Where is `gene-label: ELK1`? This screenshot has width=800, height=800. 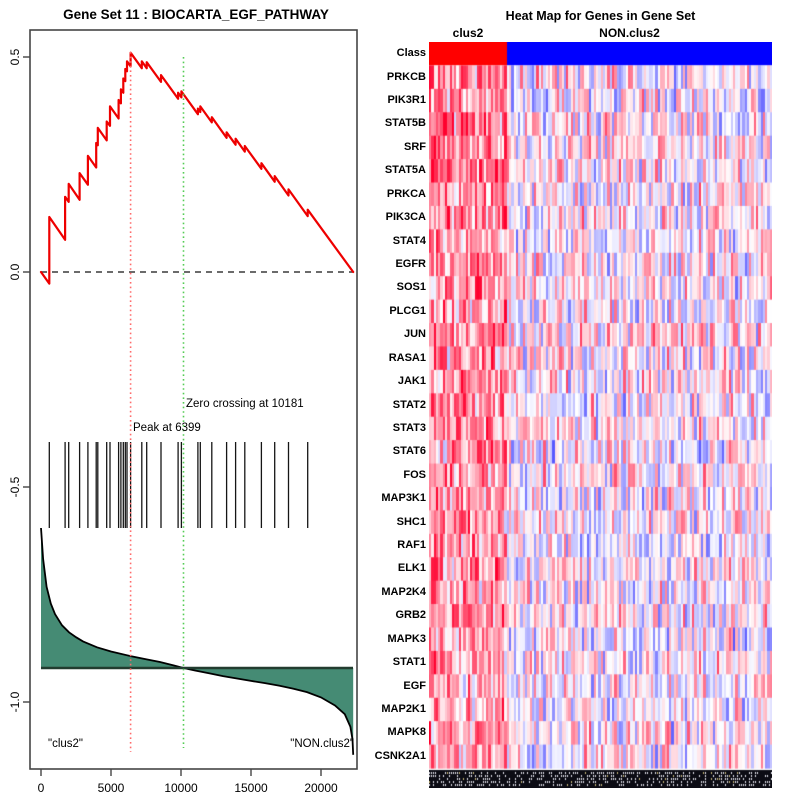
gene-label: ELK1 is located at coordinates (411, 568).